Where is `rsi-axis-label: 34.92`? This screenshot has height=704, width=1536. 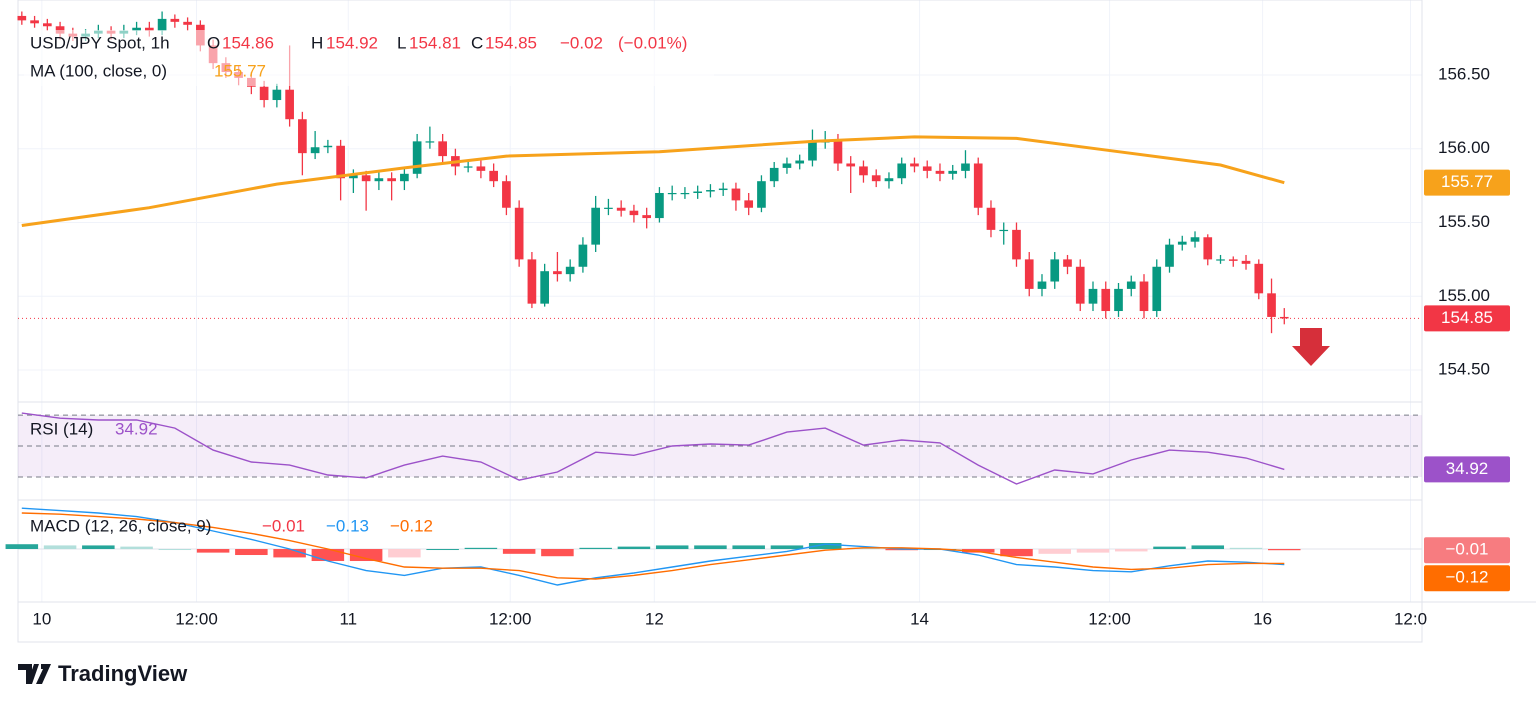
rsi-axis-label: 34.92 is located at coordinates (1467, 468).